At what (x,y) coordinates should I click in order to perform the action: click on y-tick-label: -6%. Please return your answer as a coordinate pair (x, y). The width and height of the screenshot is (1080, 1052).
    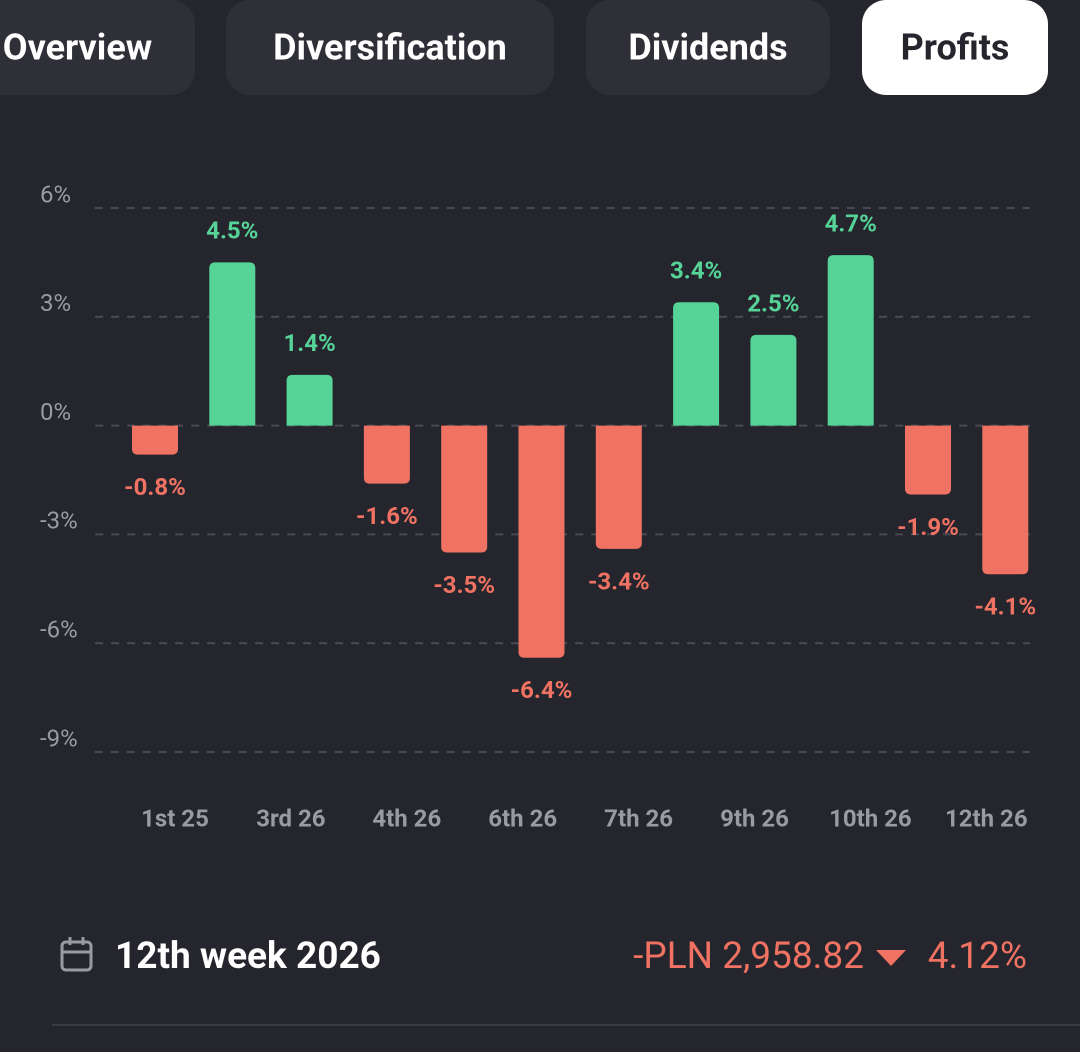
    Looking at the image, I should click on (59, 630).